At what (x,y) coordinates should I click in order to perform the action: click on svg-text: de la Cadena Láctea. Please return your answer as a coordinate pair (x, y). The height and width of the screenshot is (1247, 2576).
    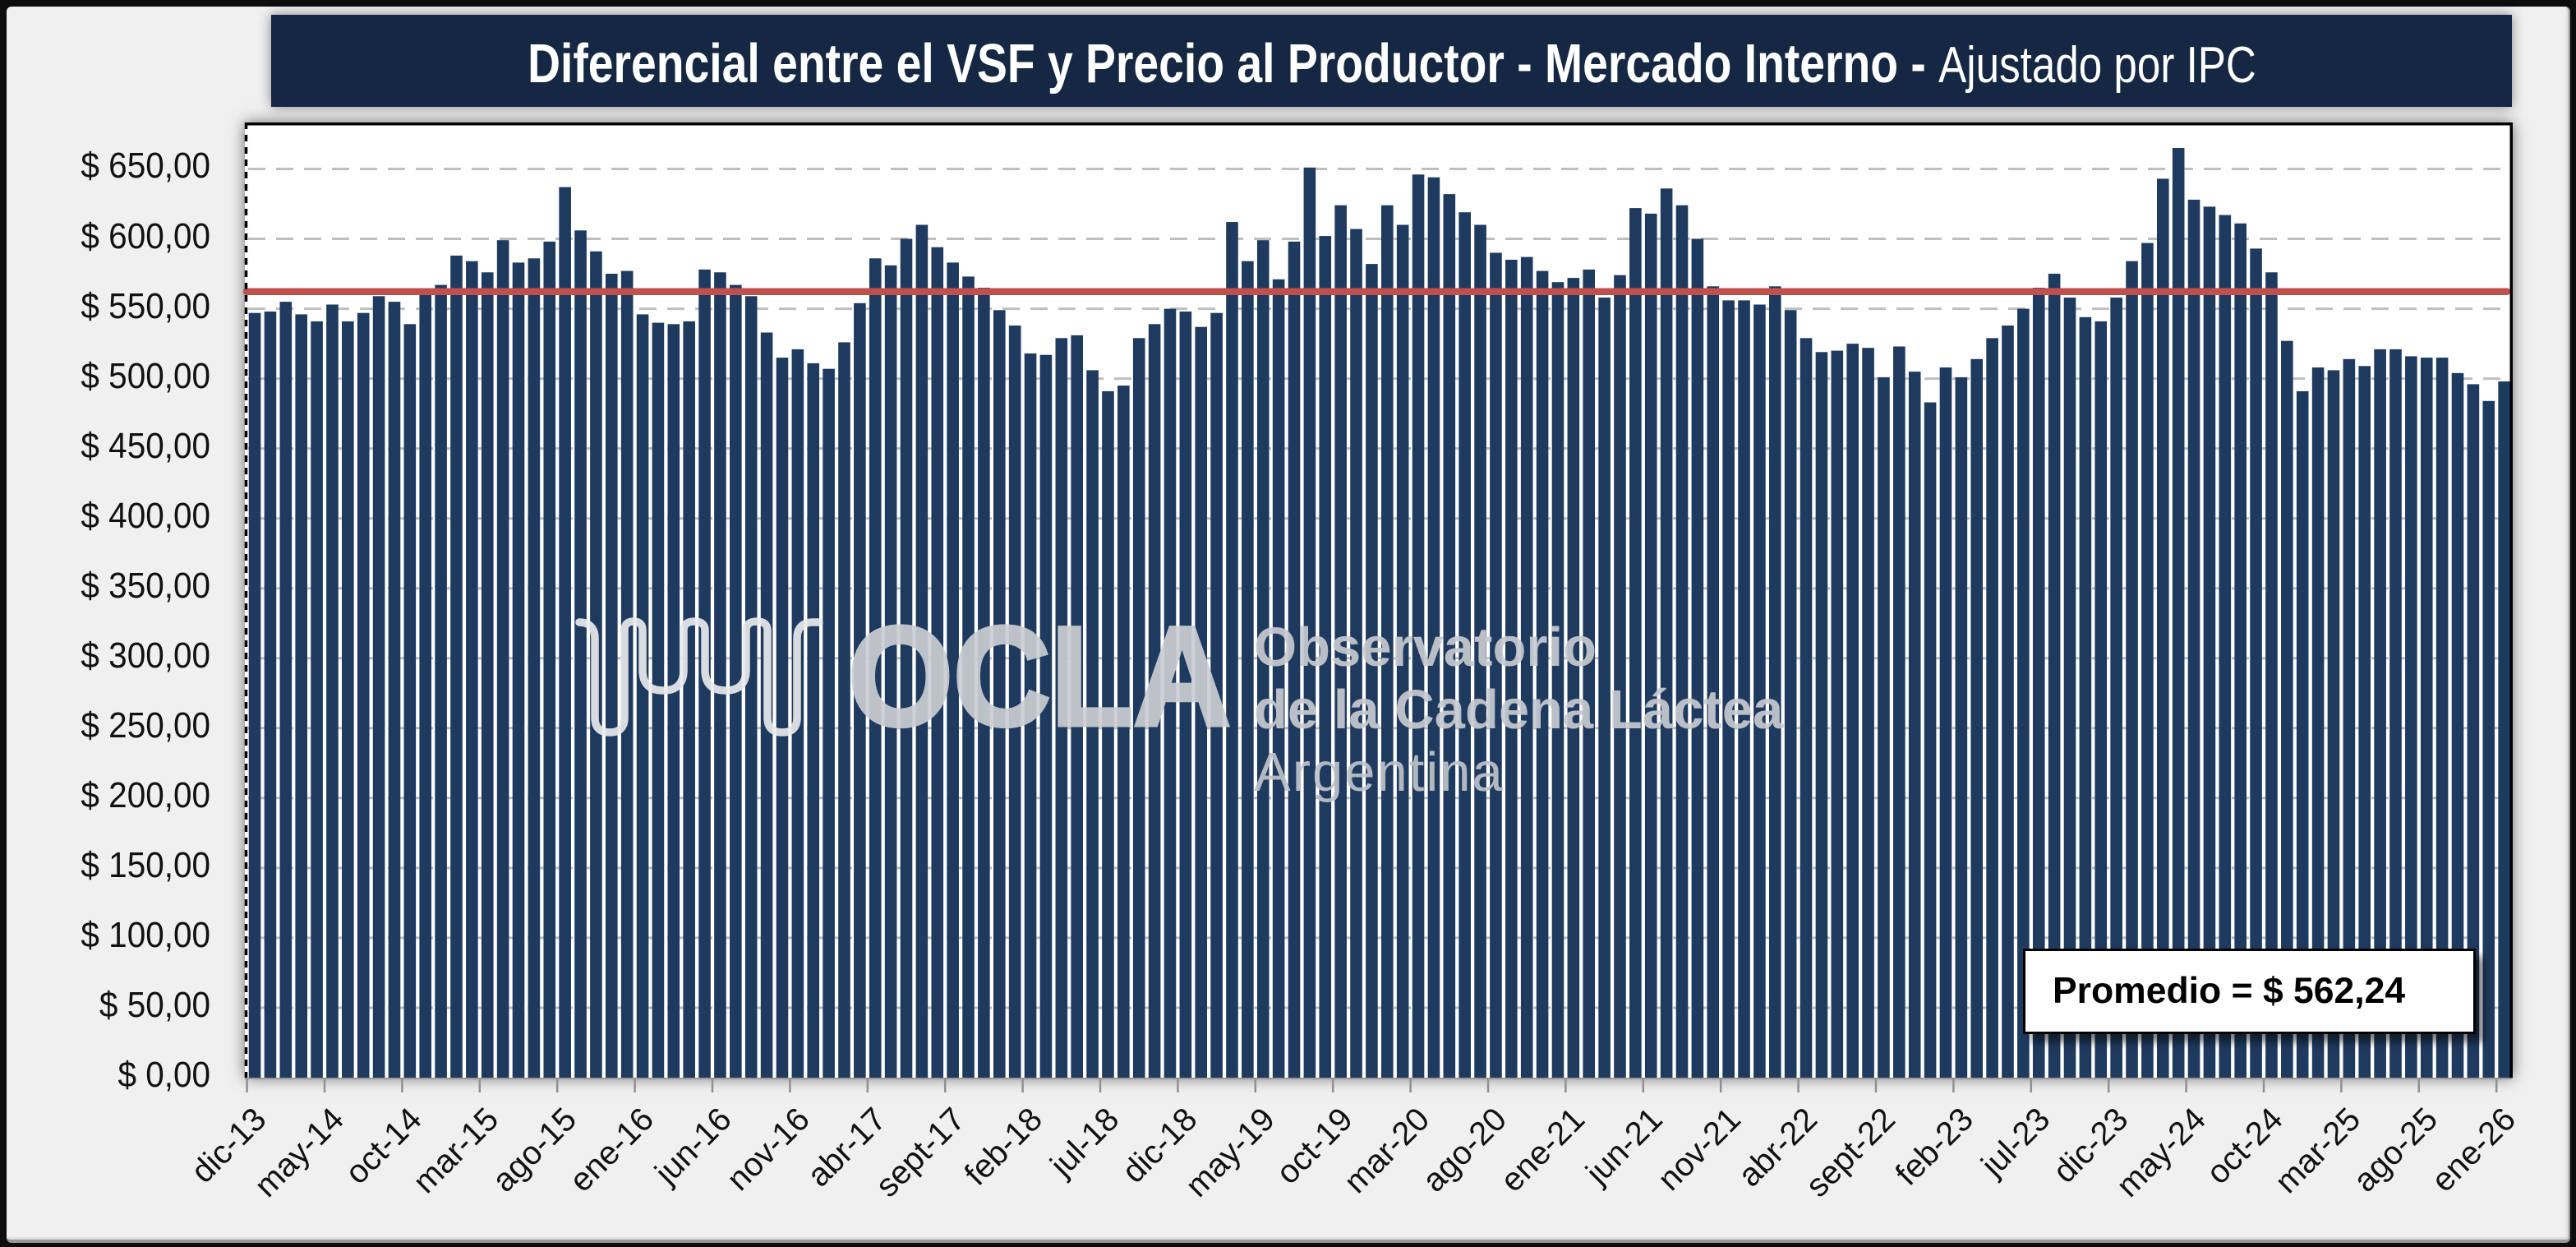
    Looking at the image, I should click on (1519, 710).